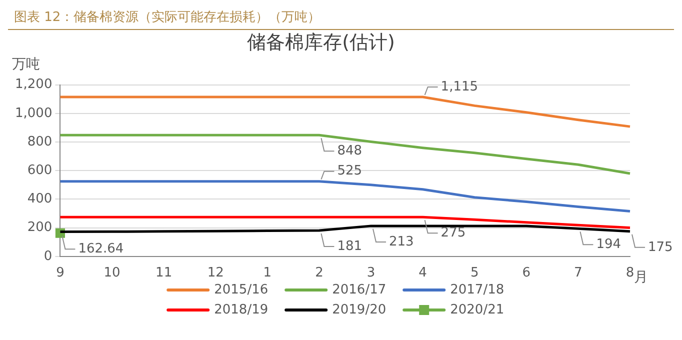  I want to click on x-axis-title: 月, so click(641, 278).